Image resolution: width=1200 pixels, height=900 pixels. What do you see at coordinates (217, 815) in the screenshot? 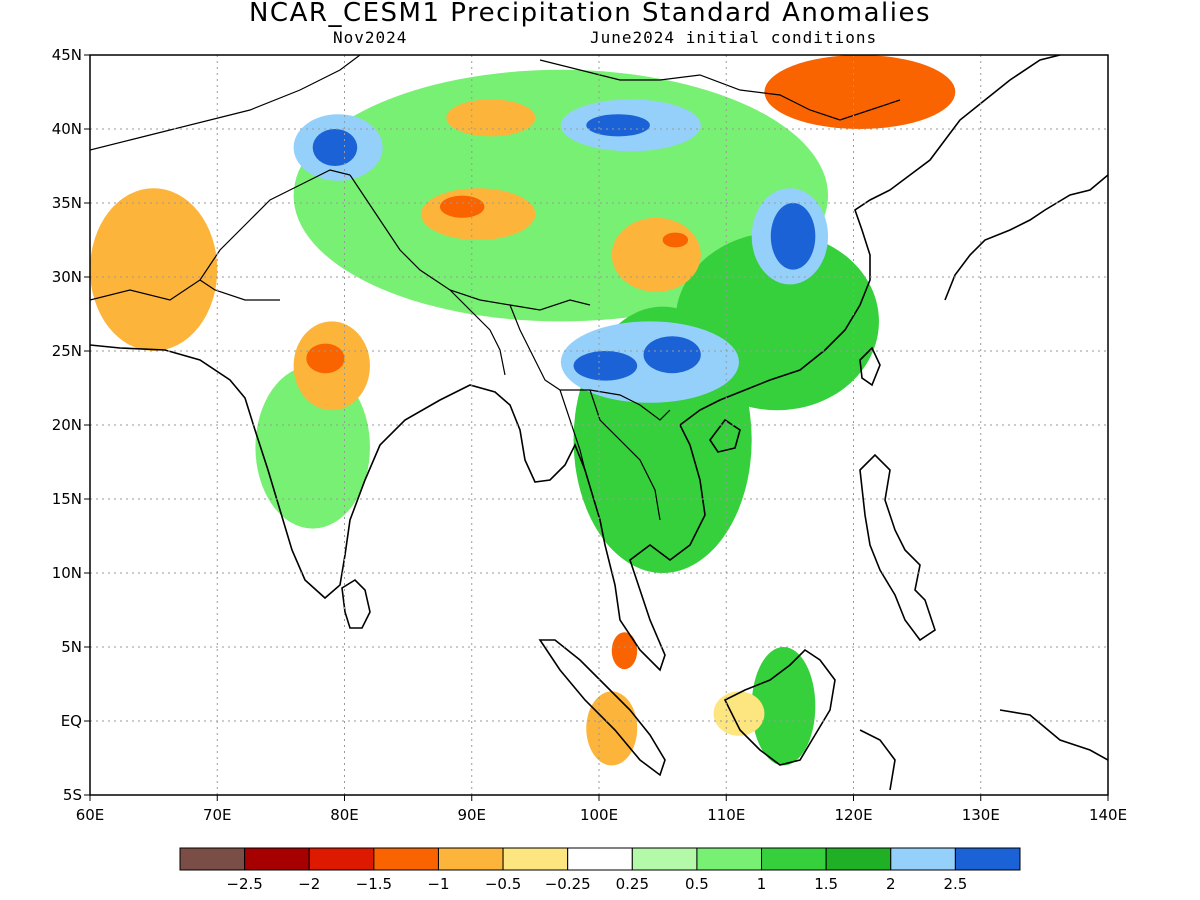
I see `lon-label: 70E` at bounding box center [217, 815].